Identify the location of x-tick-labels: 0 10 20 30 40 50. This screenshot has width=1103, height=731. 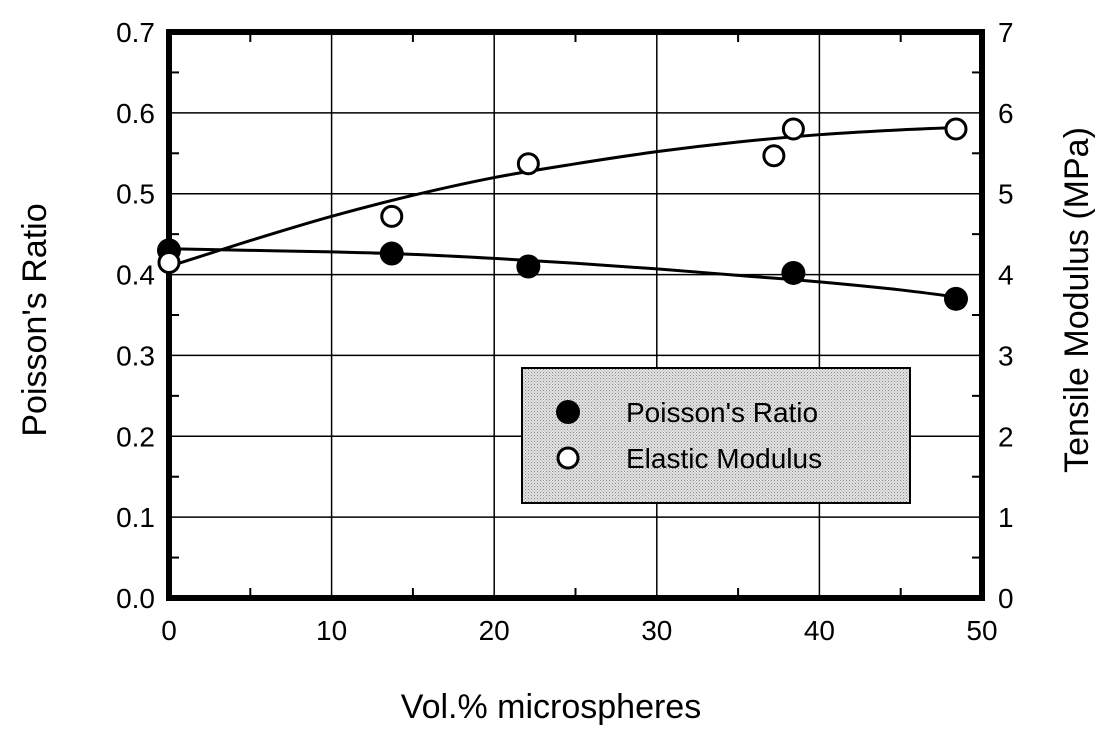
(579, 630).